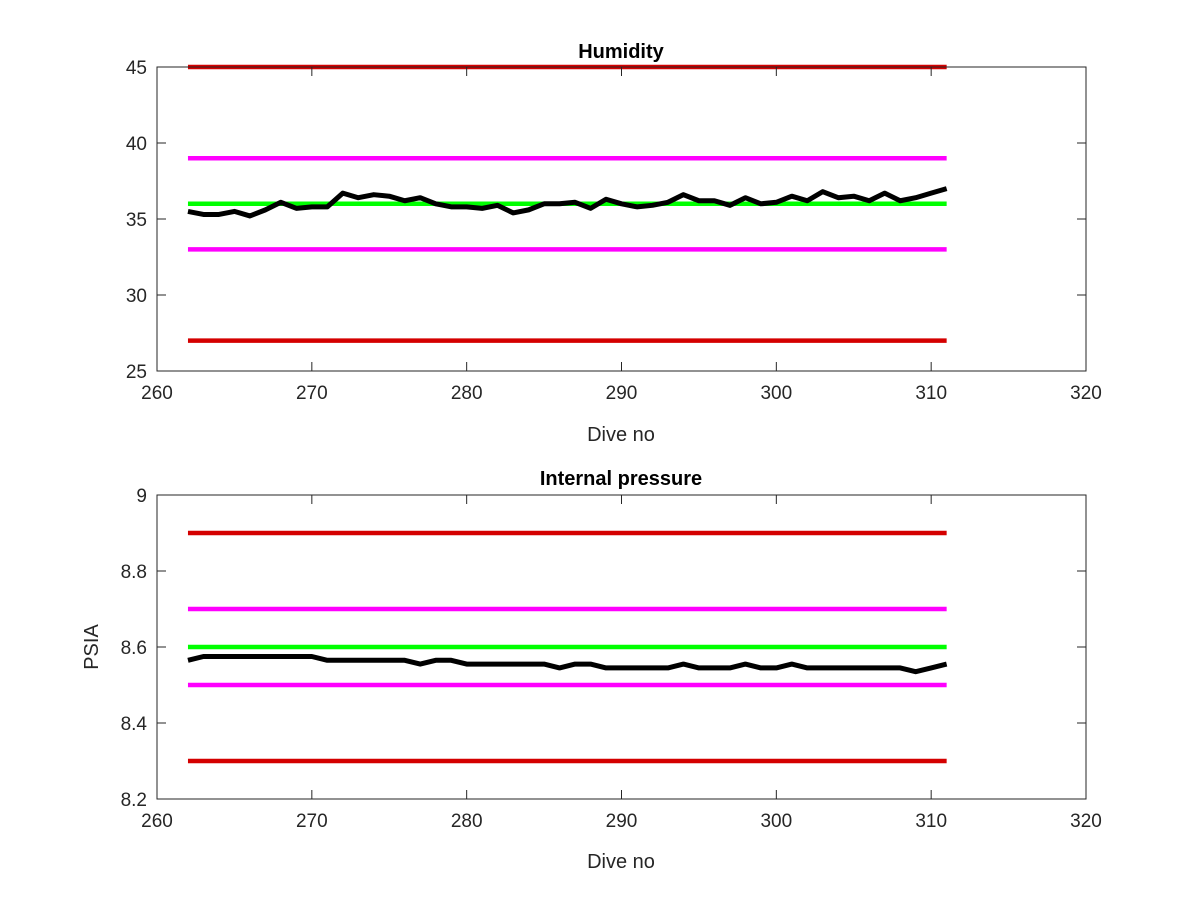  Describe the element at coordinates (136, 296) in the screenshot. I see `humidity-y-tick-label: 30` at that location.